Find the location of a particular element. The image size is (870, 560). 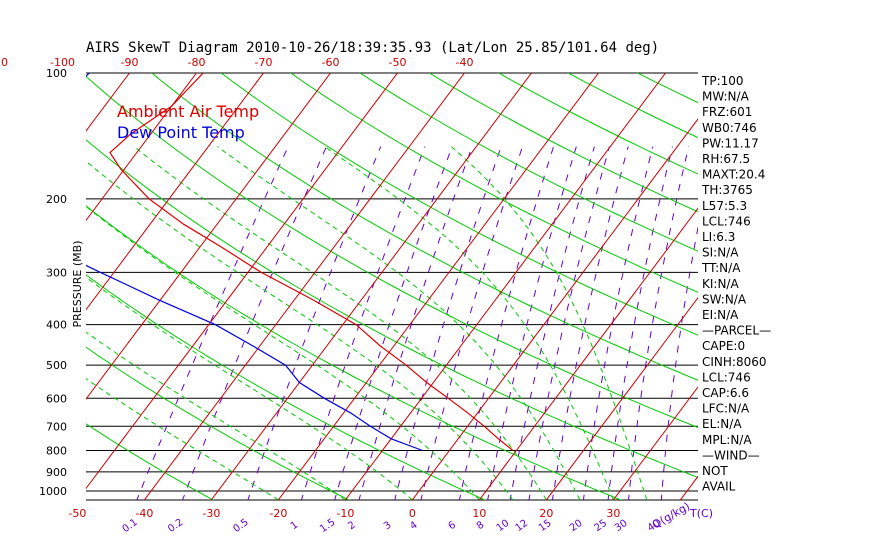

top-temp-tick-label: -50 is located at coordinates (398, 62).